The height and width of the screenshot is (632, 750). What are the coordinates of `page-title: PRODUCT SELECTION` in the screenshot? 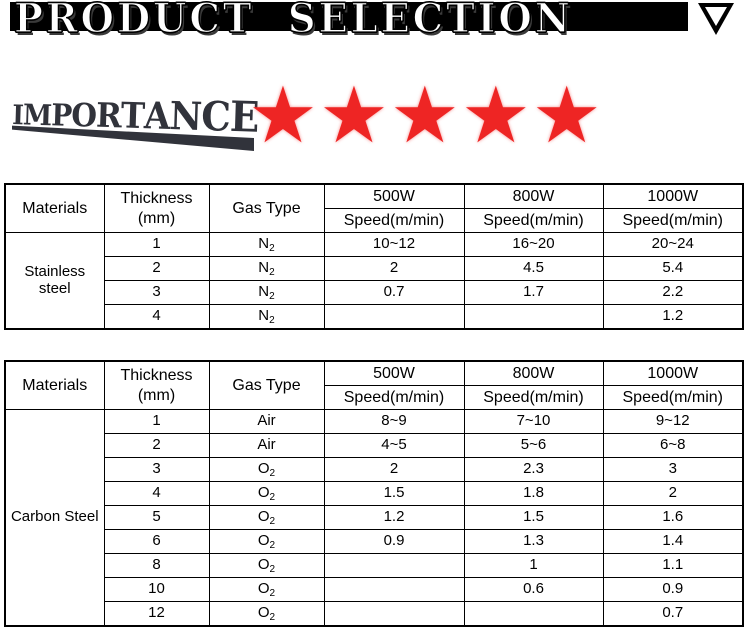 It's located at (293, 21).